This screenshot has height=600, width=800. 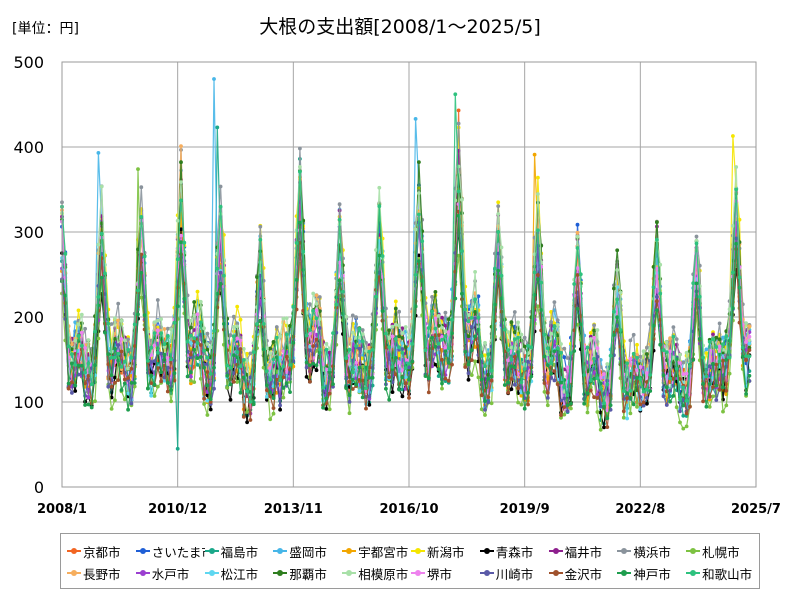 I want to click on legend-item: 福島市, so click(x=239, y=551).